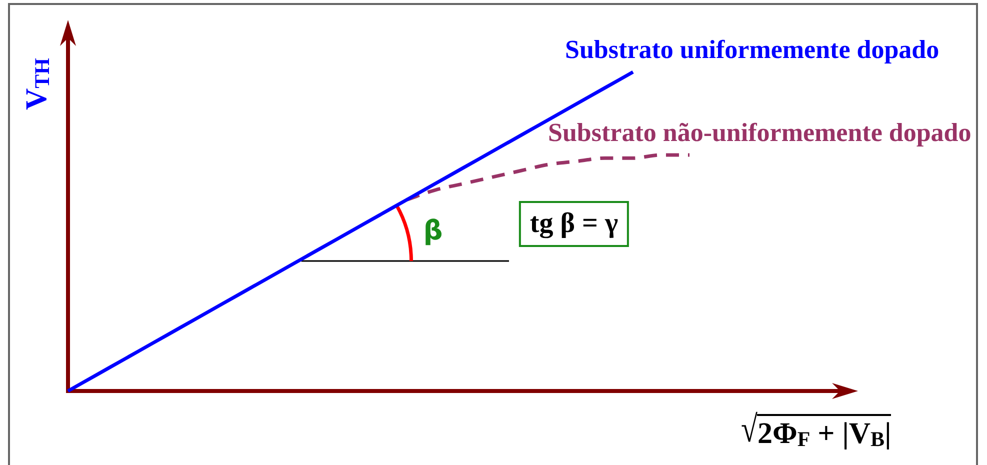 The width and height of the screenshot is (987, 465). Describe the element at coordinates (433, 231) in the screenshot. I see `annotation: β` at that location.